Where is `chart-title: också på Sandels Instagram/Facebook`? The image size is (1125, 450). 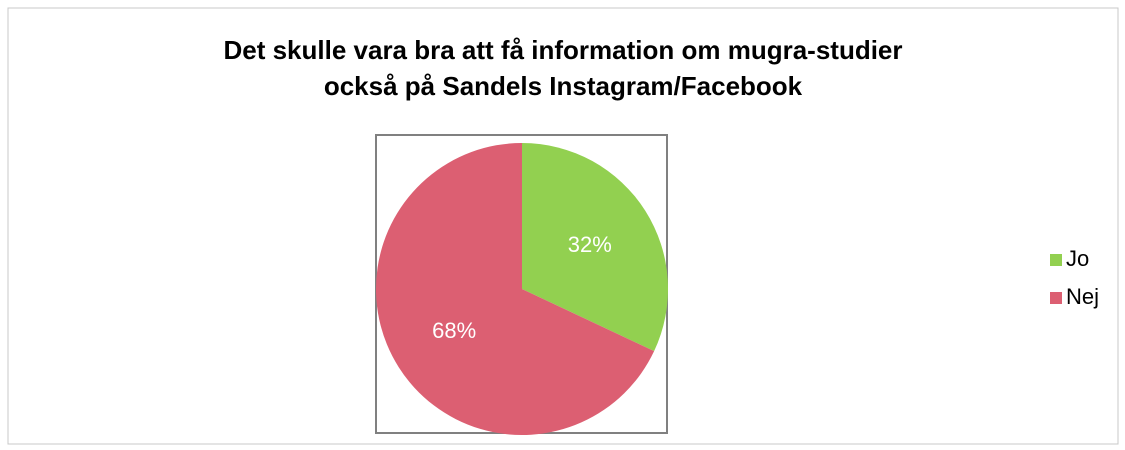
chart-title: också på Sandels Instagram/Facebook is located at coordinates (563, 86).